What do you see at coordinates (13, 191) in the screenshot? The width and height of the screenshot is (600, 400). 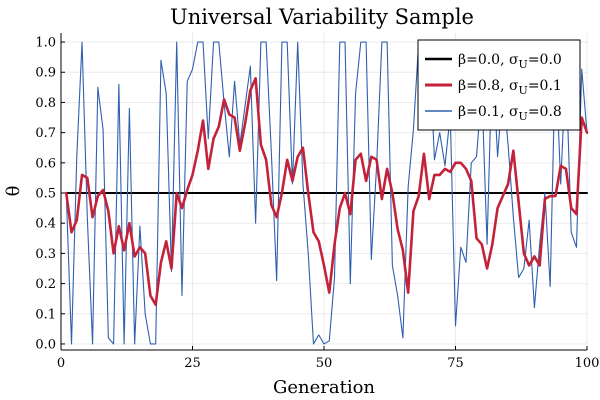 I see `y-axis-label: θ` at bounding box center [13, 191].